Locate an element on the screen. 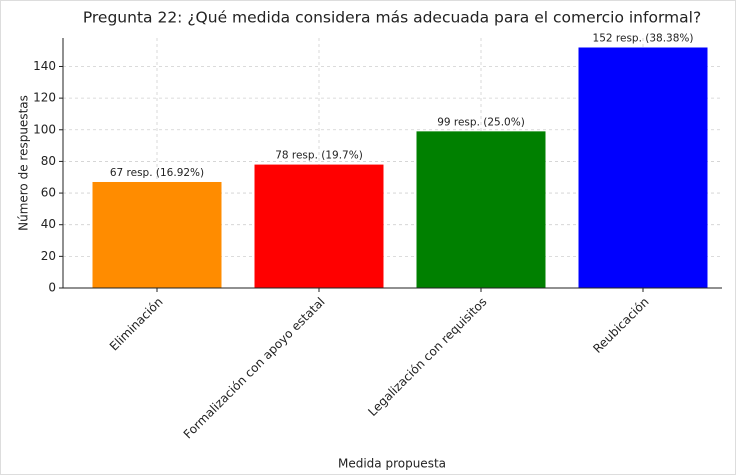 The width and height of the screenshot is (736, 475). y-tick-label: 60 is located at coordinates (48, 193).